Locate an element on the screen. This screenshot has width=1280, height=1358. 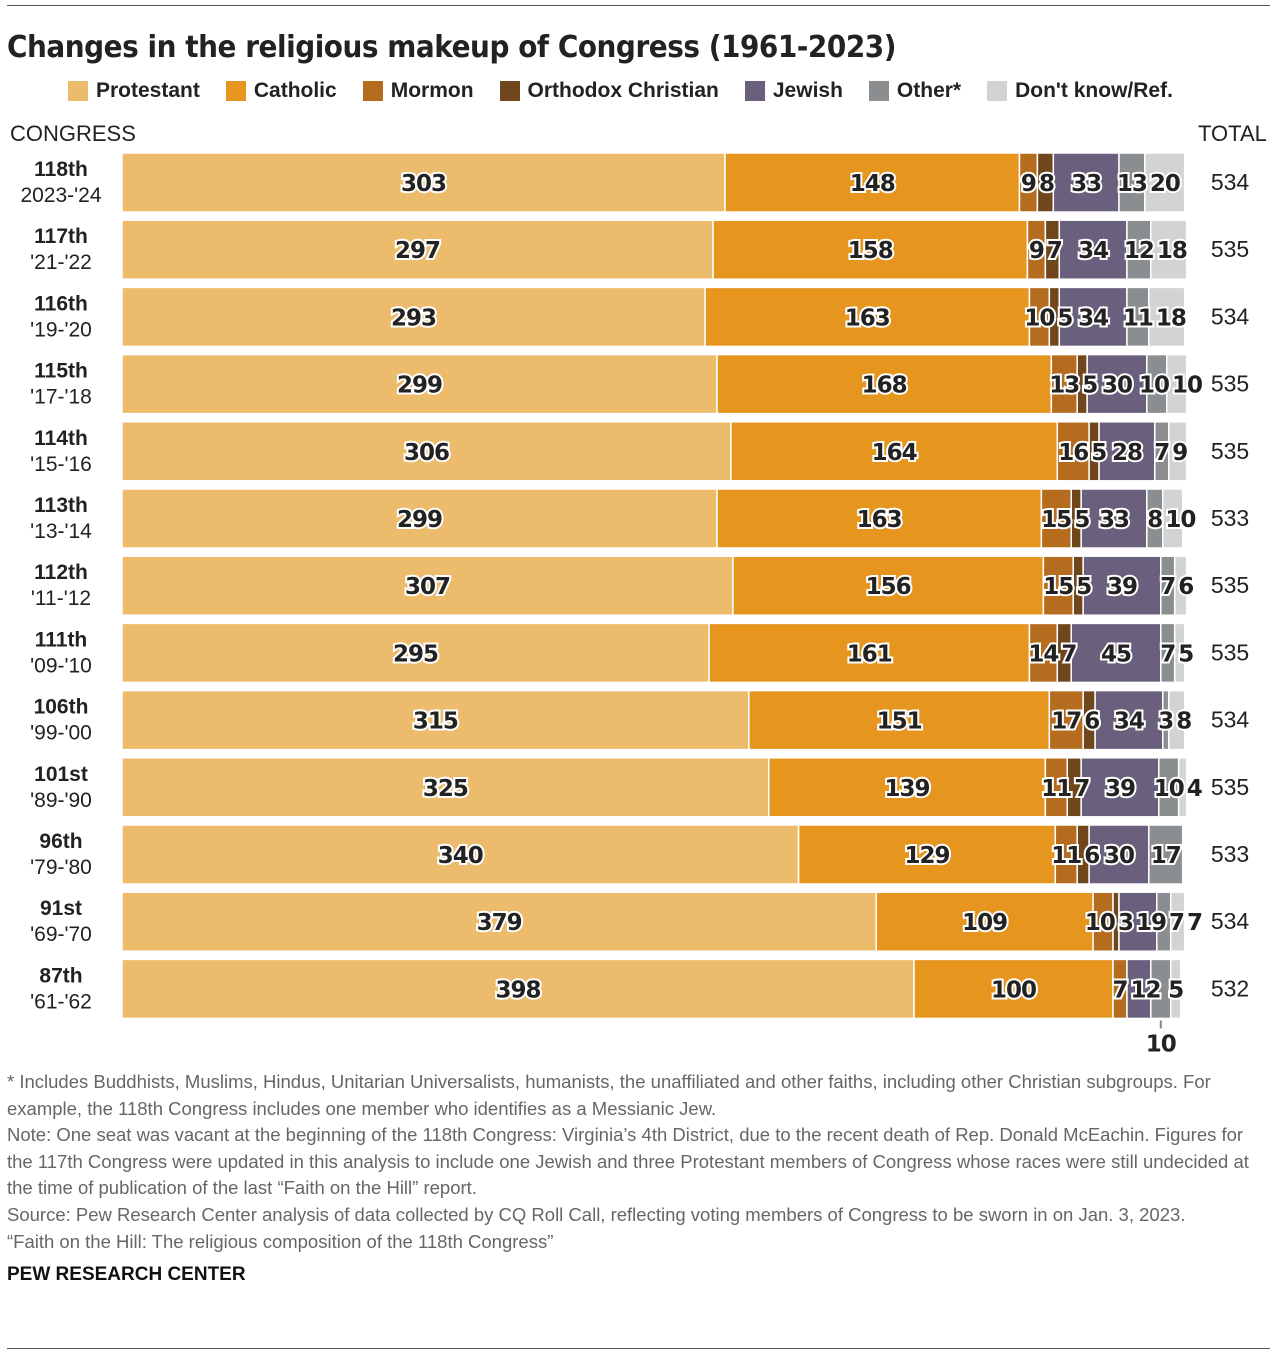
congress-label: 91st is located at coordinates (61, 908).